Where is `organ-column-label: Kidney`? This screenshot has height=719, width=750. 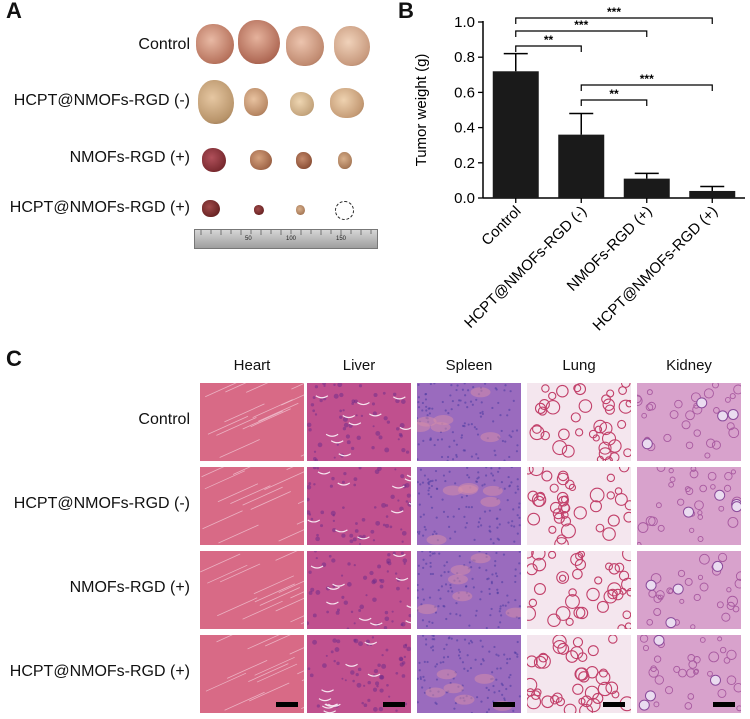
organ-column-label: Kidney is located at coordinates (689, 365).